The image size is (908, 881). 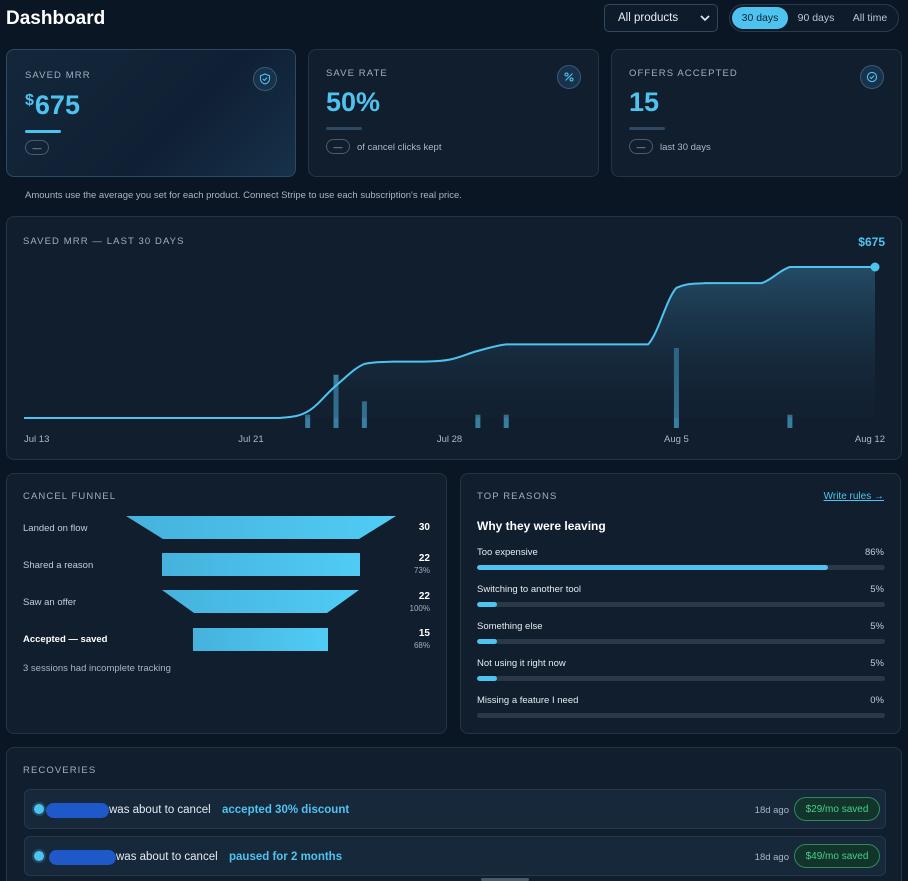 What do you see at coordinates (756, 113) in the screenshot?
I see `stat-card-offers-accepted: OFFERS ACCEPTED 15 — last 30 days` at bounding box center [756, 113].